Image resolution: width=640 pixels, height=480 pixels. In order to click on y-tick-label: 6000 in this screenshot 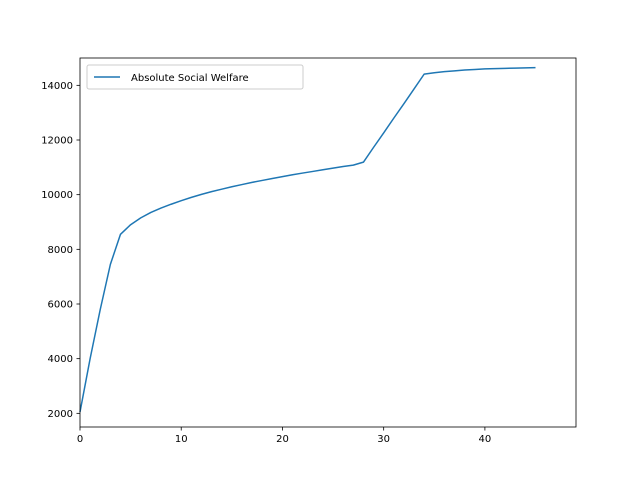, I will do `click(60, 305)`.